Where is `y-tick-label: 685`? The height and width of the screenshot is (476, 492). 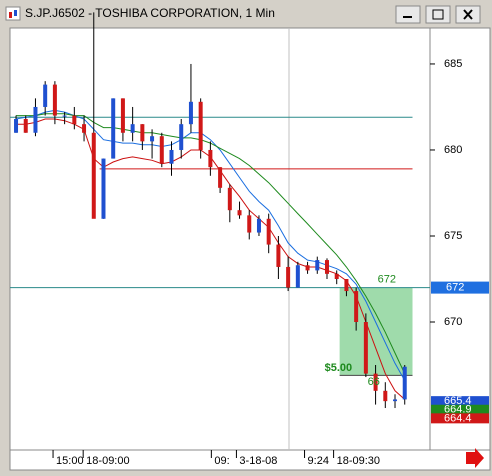 y-tick-label: 685 is located at coordinates (453, 64).